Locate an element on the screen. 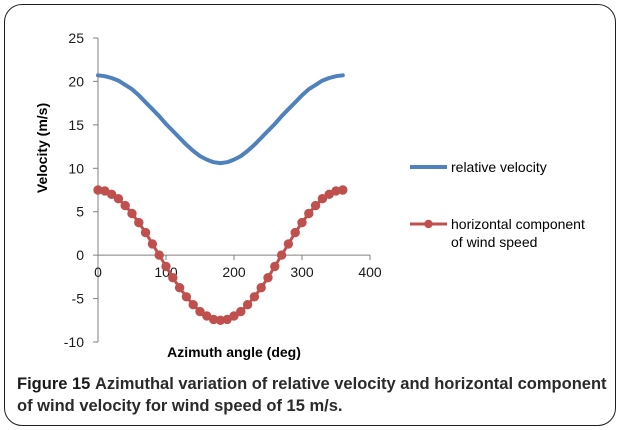 This screenshot has height=430, width=622. y-tick-label: 20 is located at coordinates (76, 81).